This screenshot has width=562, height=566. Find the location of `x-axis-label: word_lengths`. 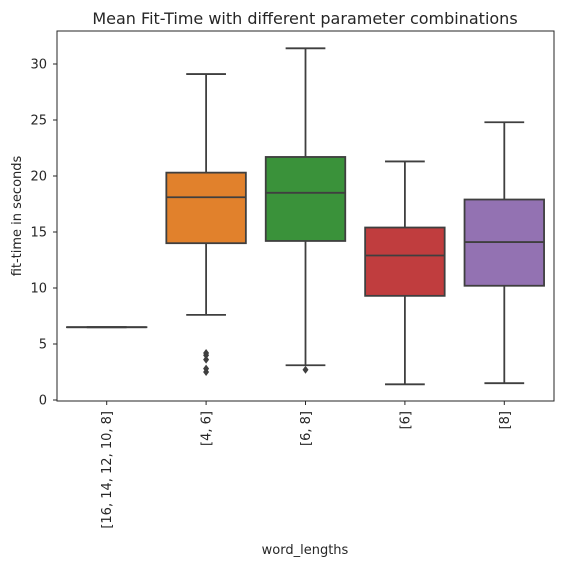

x-axis-label: word_lengths is located at coordinates (305, 550).